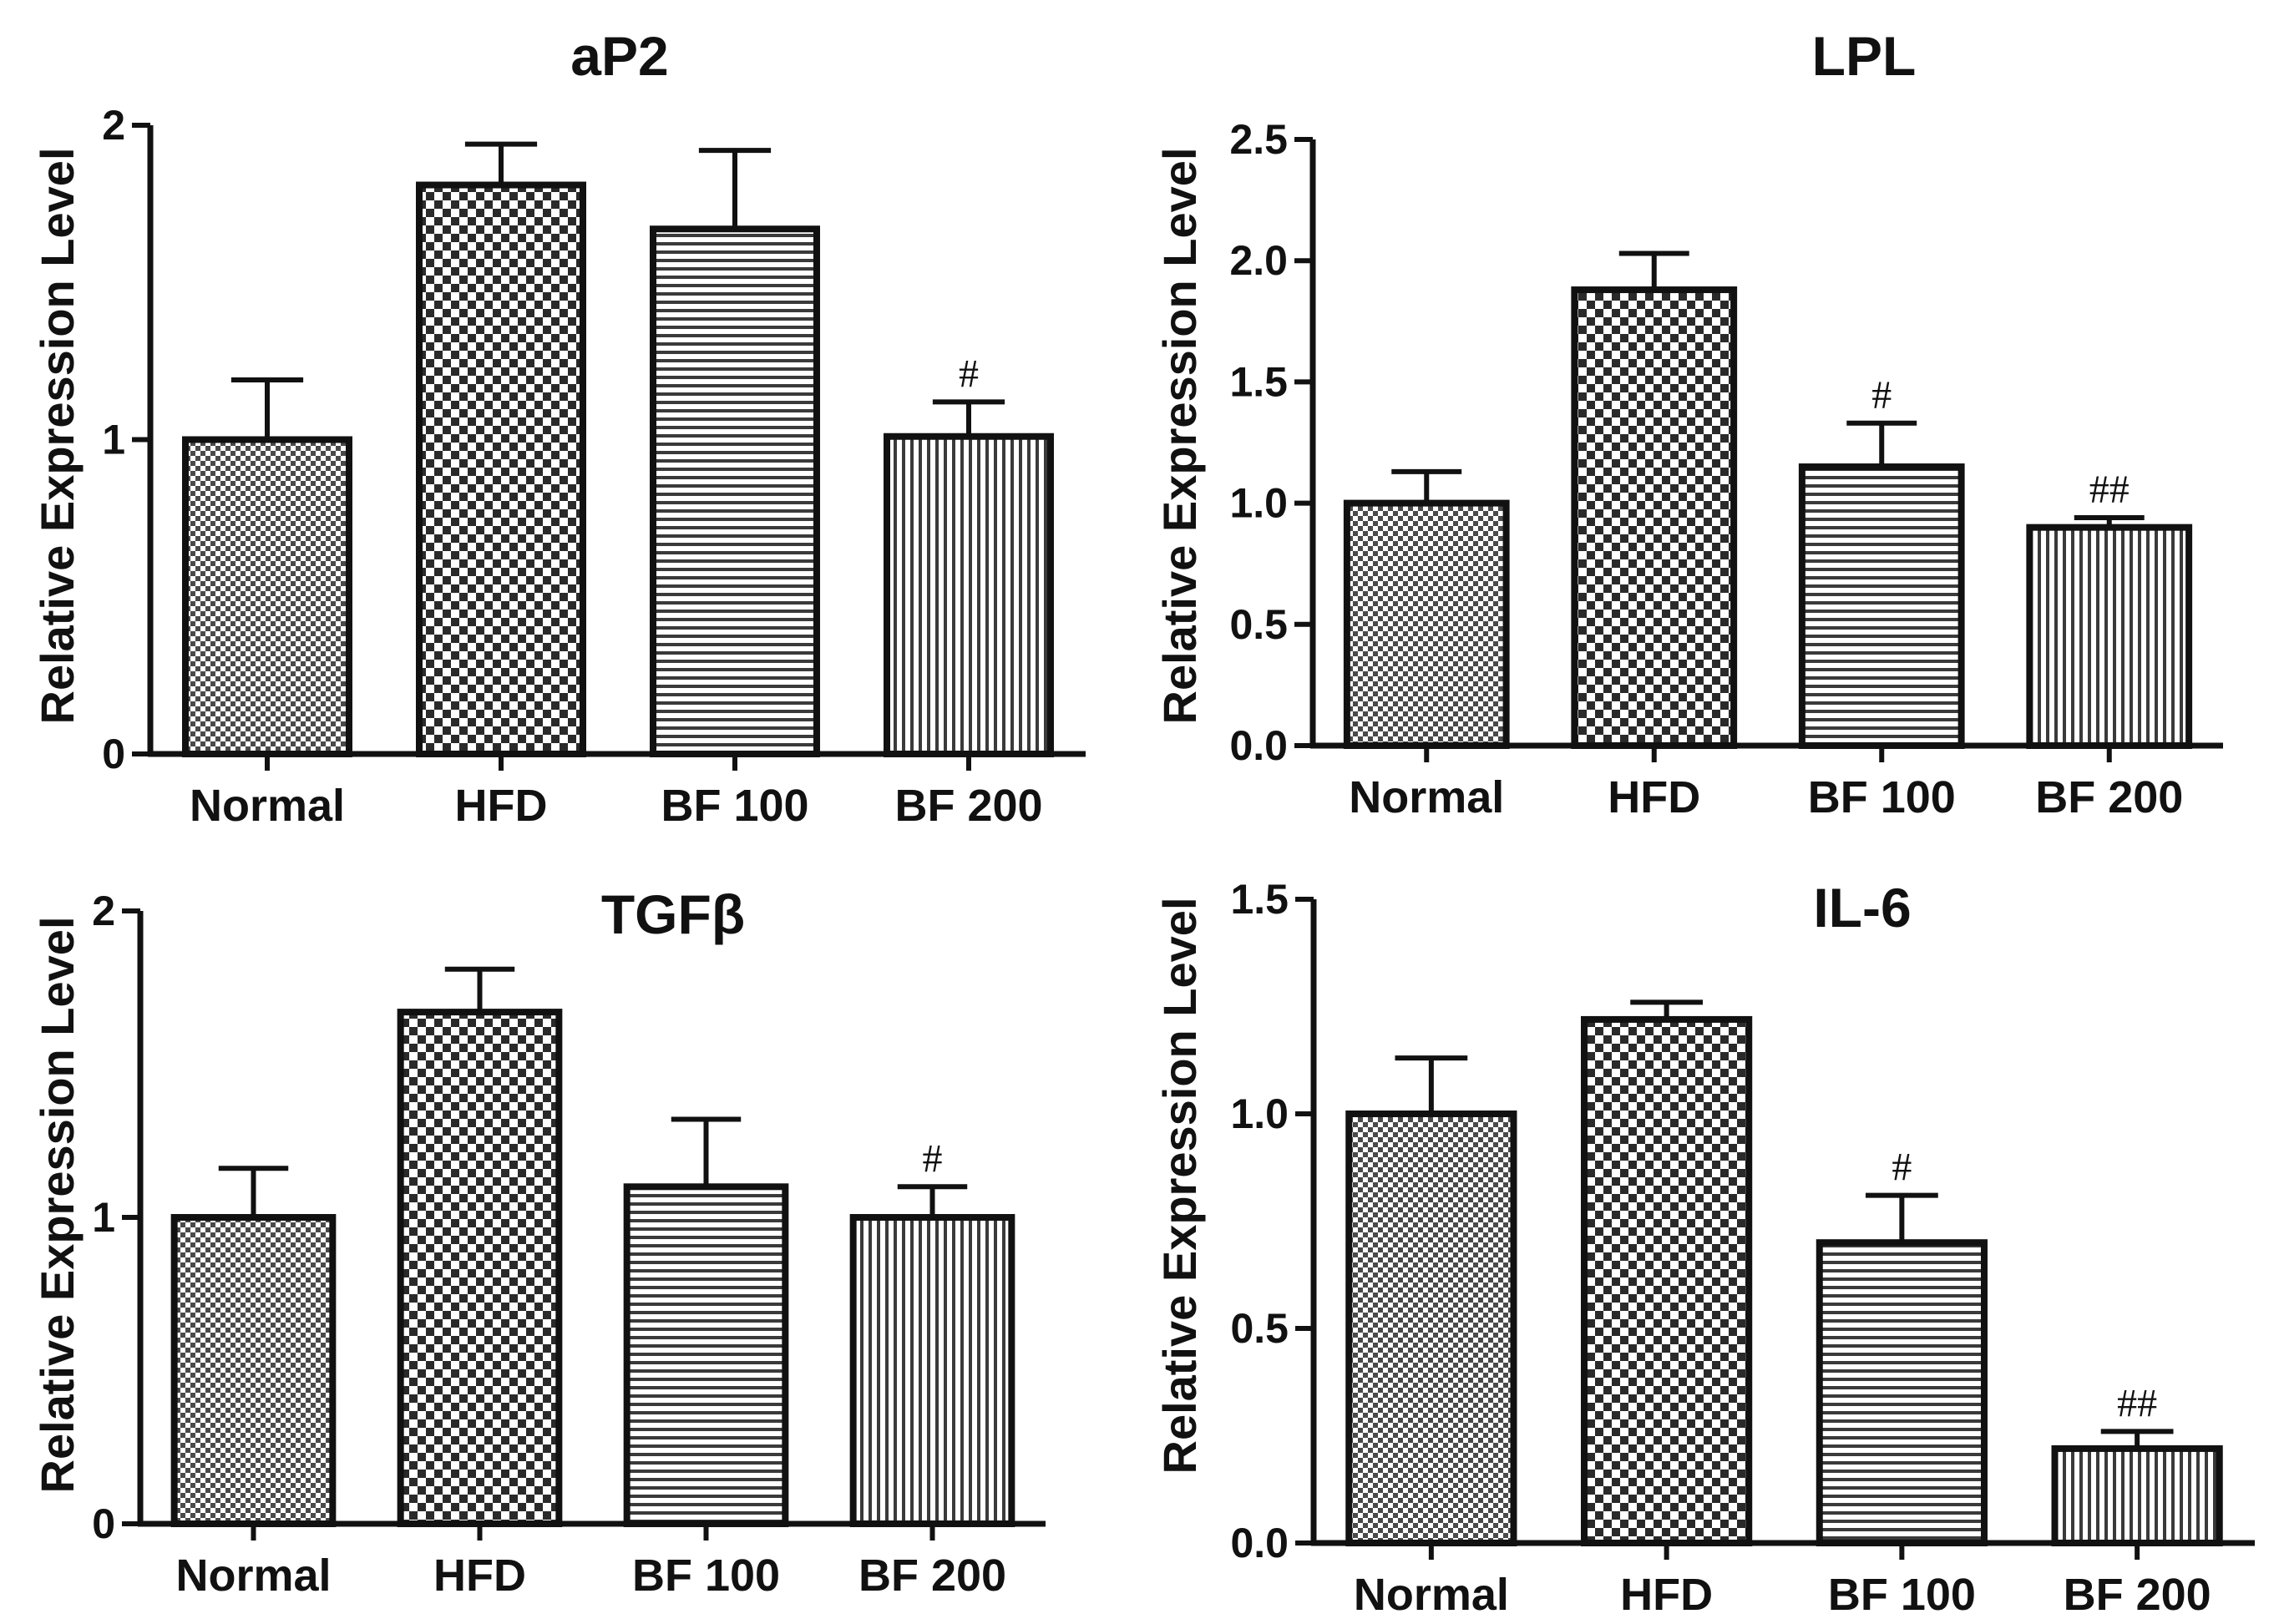 This screenshot has height=1624, width=2279. What do you see at coordinates (673, 914) in the screenshot?
I see `chart-title: TGFβ` at bounding box center [673, 914].